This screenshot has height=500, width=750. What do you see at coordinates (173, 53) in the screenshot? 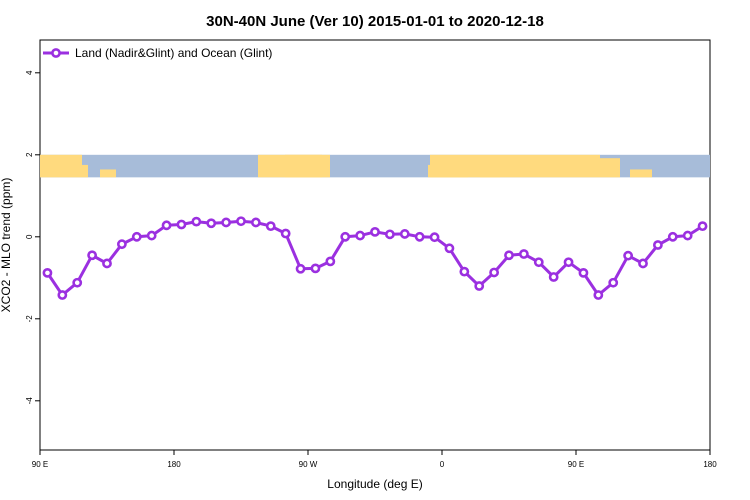
I see `legend-label: Land (Nadir&Glint) and Ocean (Glint)` at bounding box center [173, 53].